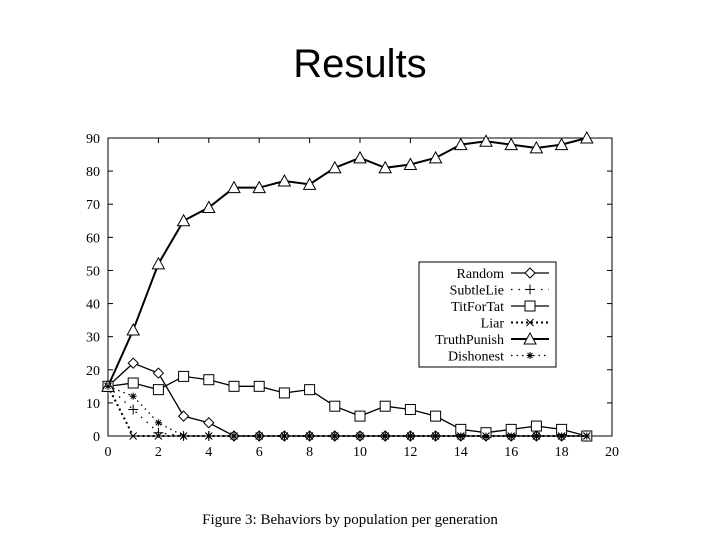 This screenshot has height=540, width=720. What do you see at coordinates (93, 404) in the screenshot?
I see `y-tick-label: 10` at bounding box center [93, 404].